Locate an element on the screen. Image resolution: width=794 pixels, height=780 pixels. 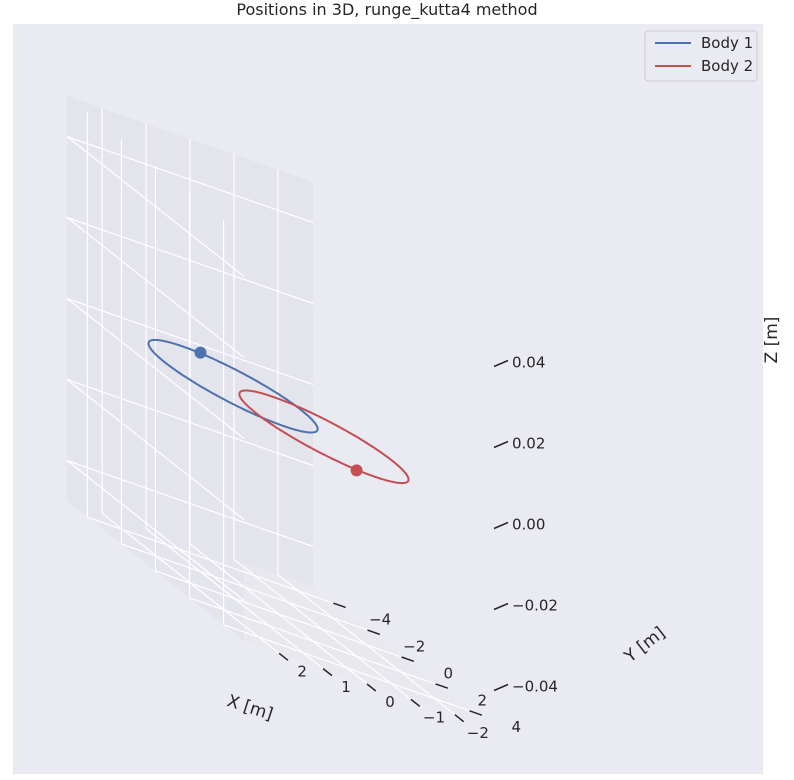
z-tick-label: 0.04 is located at coordinates (528, 363).